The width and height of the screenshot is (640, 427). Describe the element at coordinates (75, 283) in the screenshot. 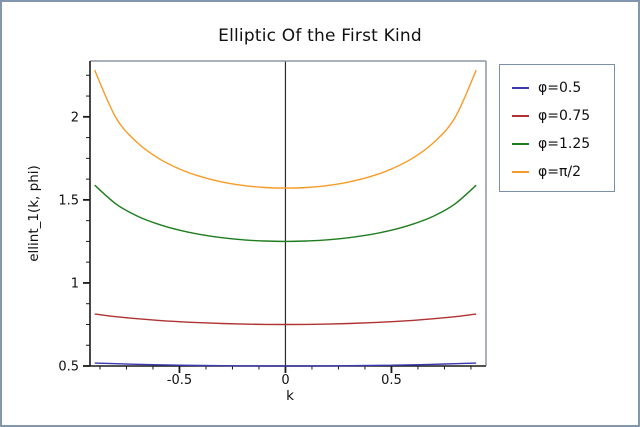

I see `y-tick-label: 1` at that location.